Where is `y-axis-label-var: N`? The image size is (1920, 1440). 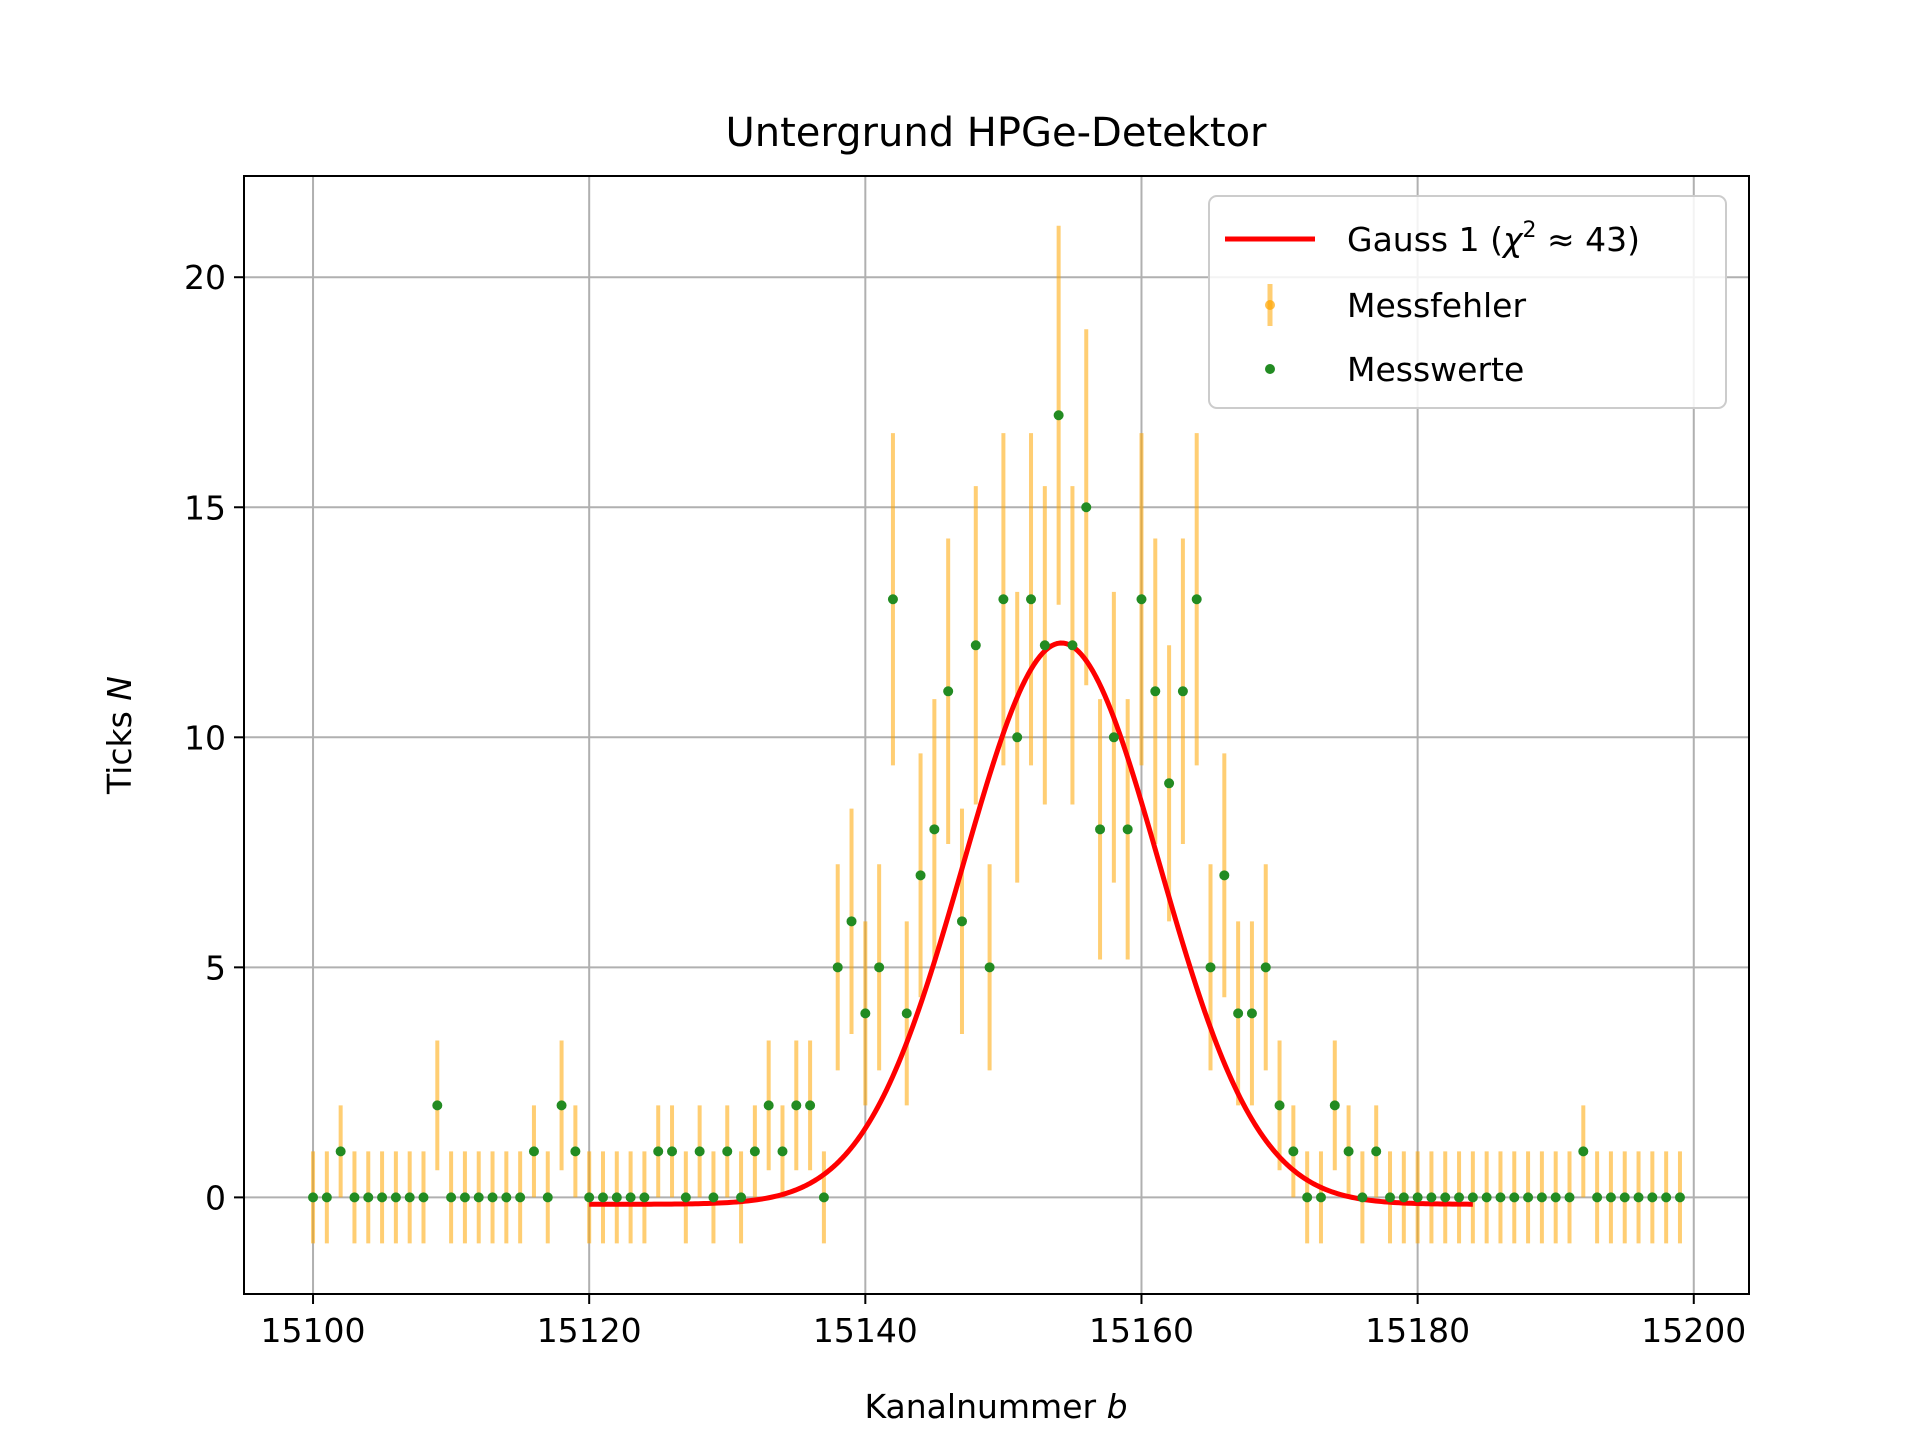 y-axis-label-var: N is located at coordinates (119, 688).